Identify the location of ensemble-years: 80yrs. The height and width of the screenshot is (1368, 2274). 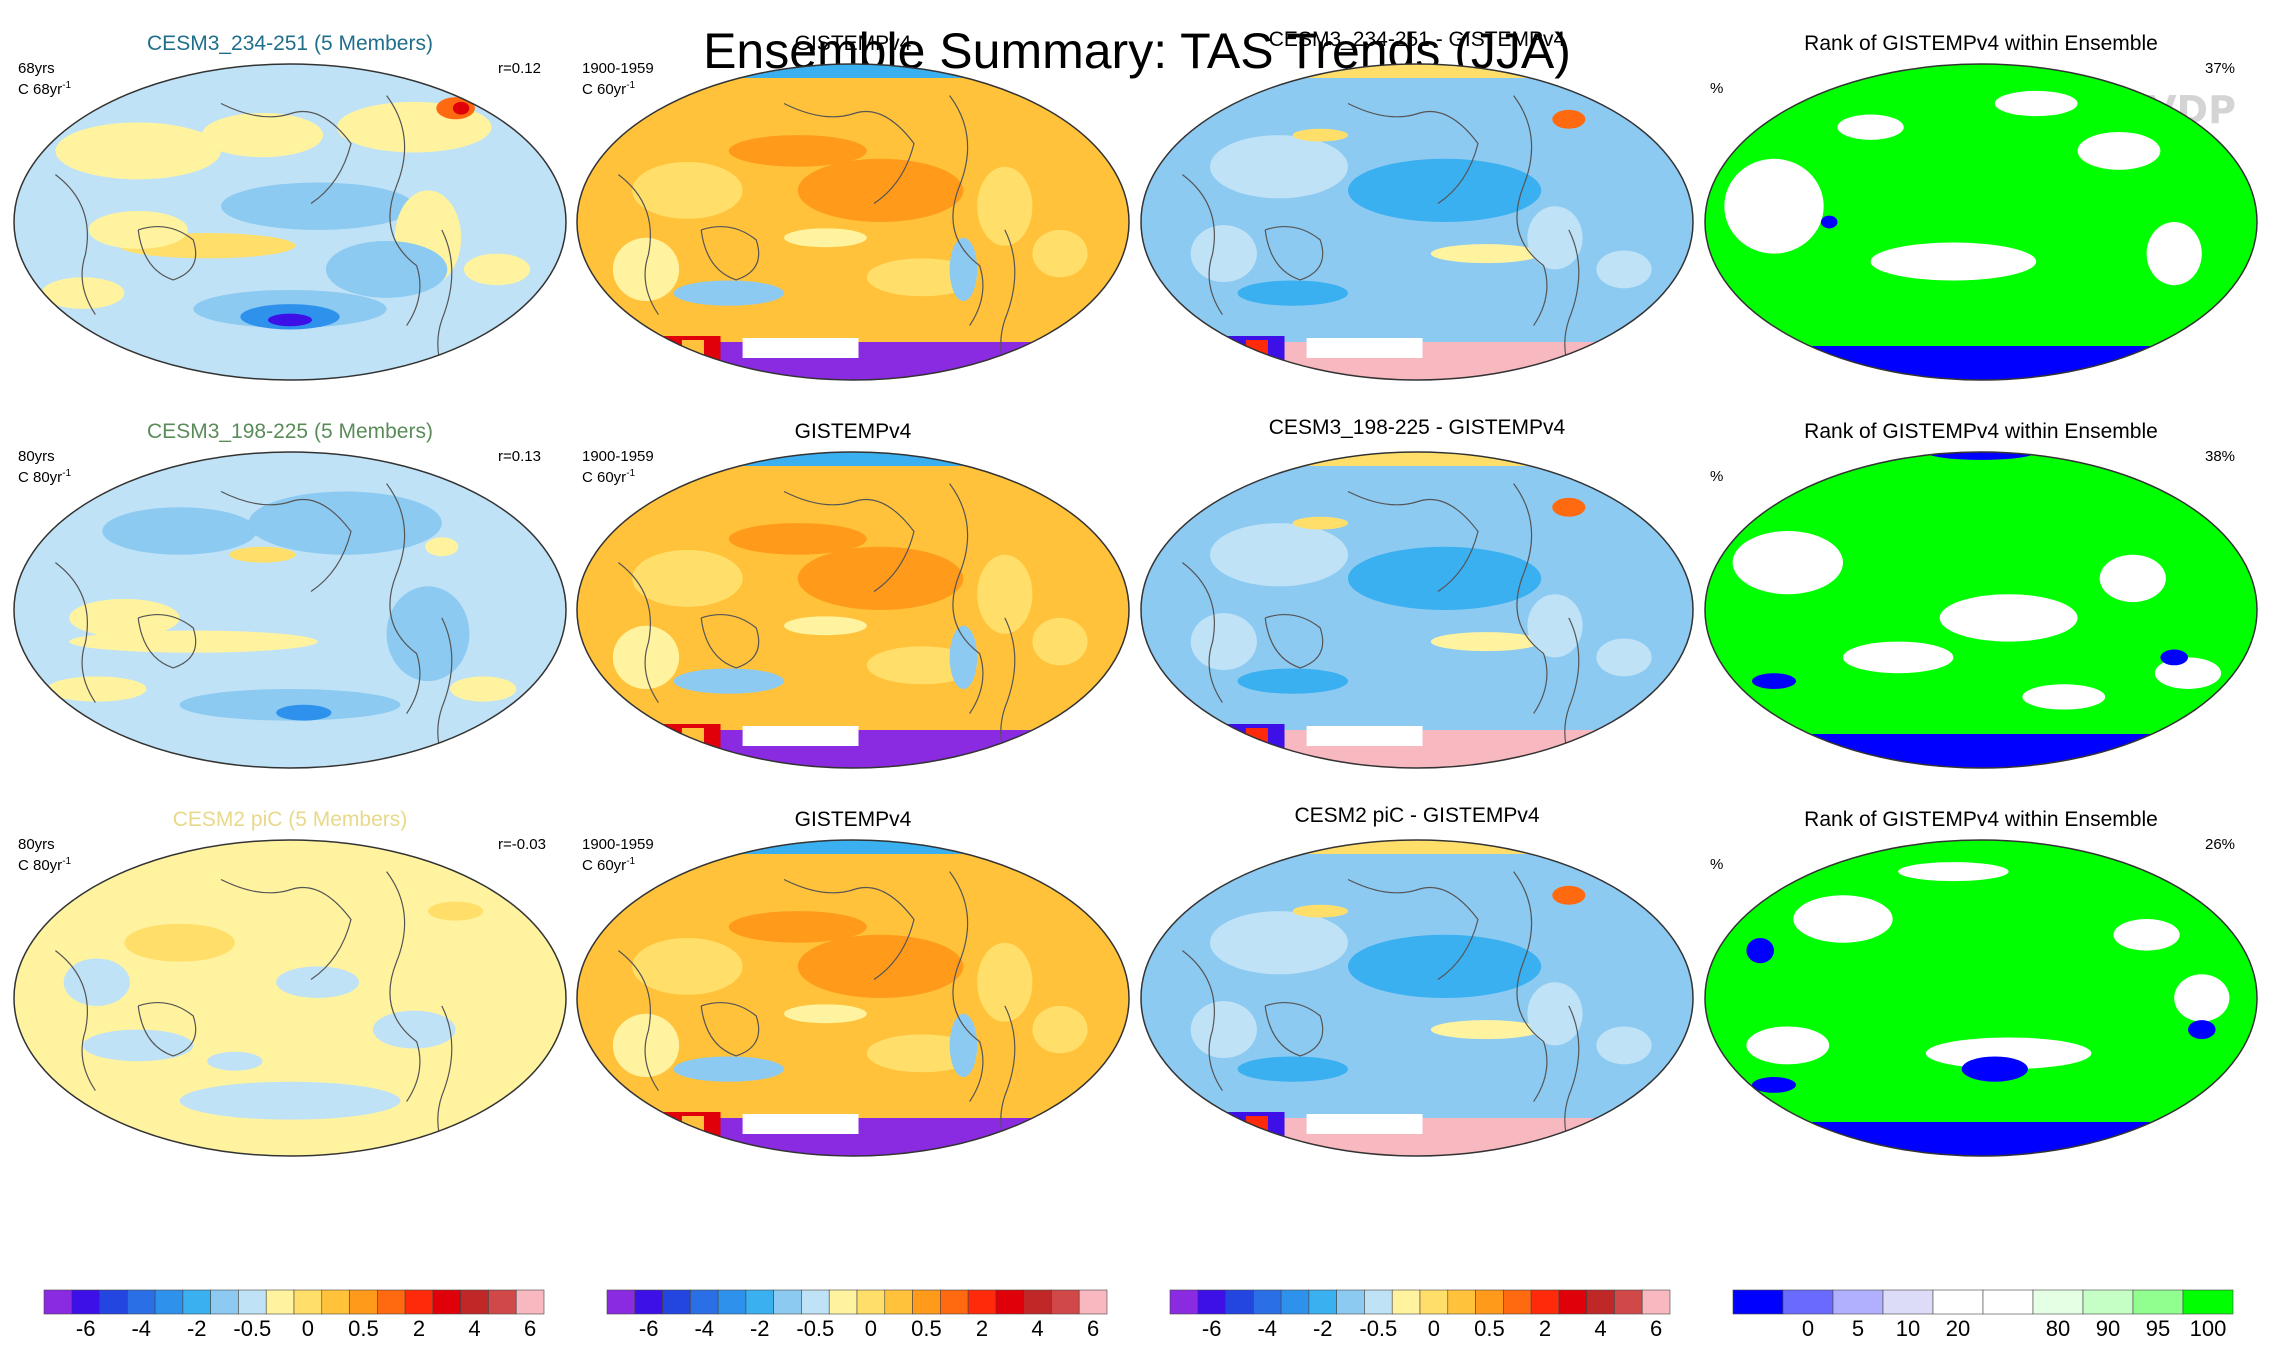
(36, 844).